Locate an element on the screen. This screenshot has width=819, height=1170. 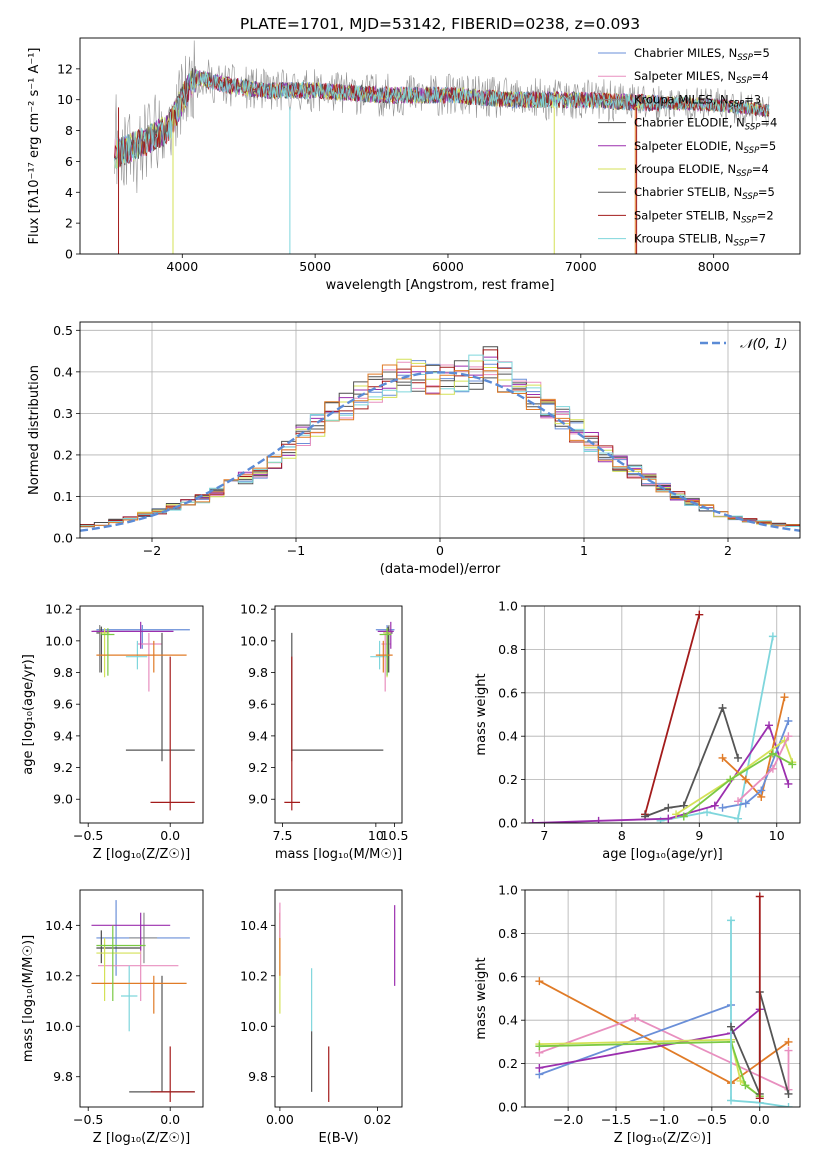
legend-label: 𝒩(0, 1) is located at coordinates (763, 344).